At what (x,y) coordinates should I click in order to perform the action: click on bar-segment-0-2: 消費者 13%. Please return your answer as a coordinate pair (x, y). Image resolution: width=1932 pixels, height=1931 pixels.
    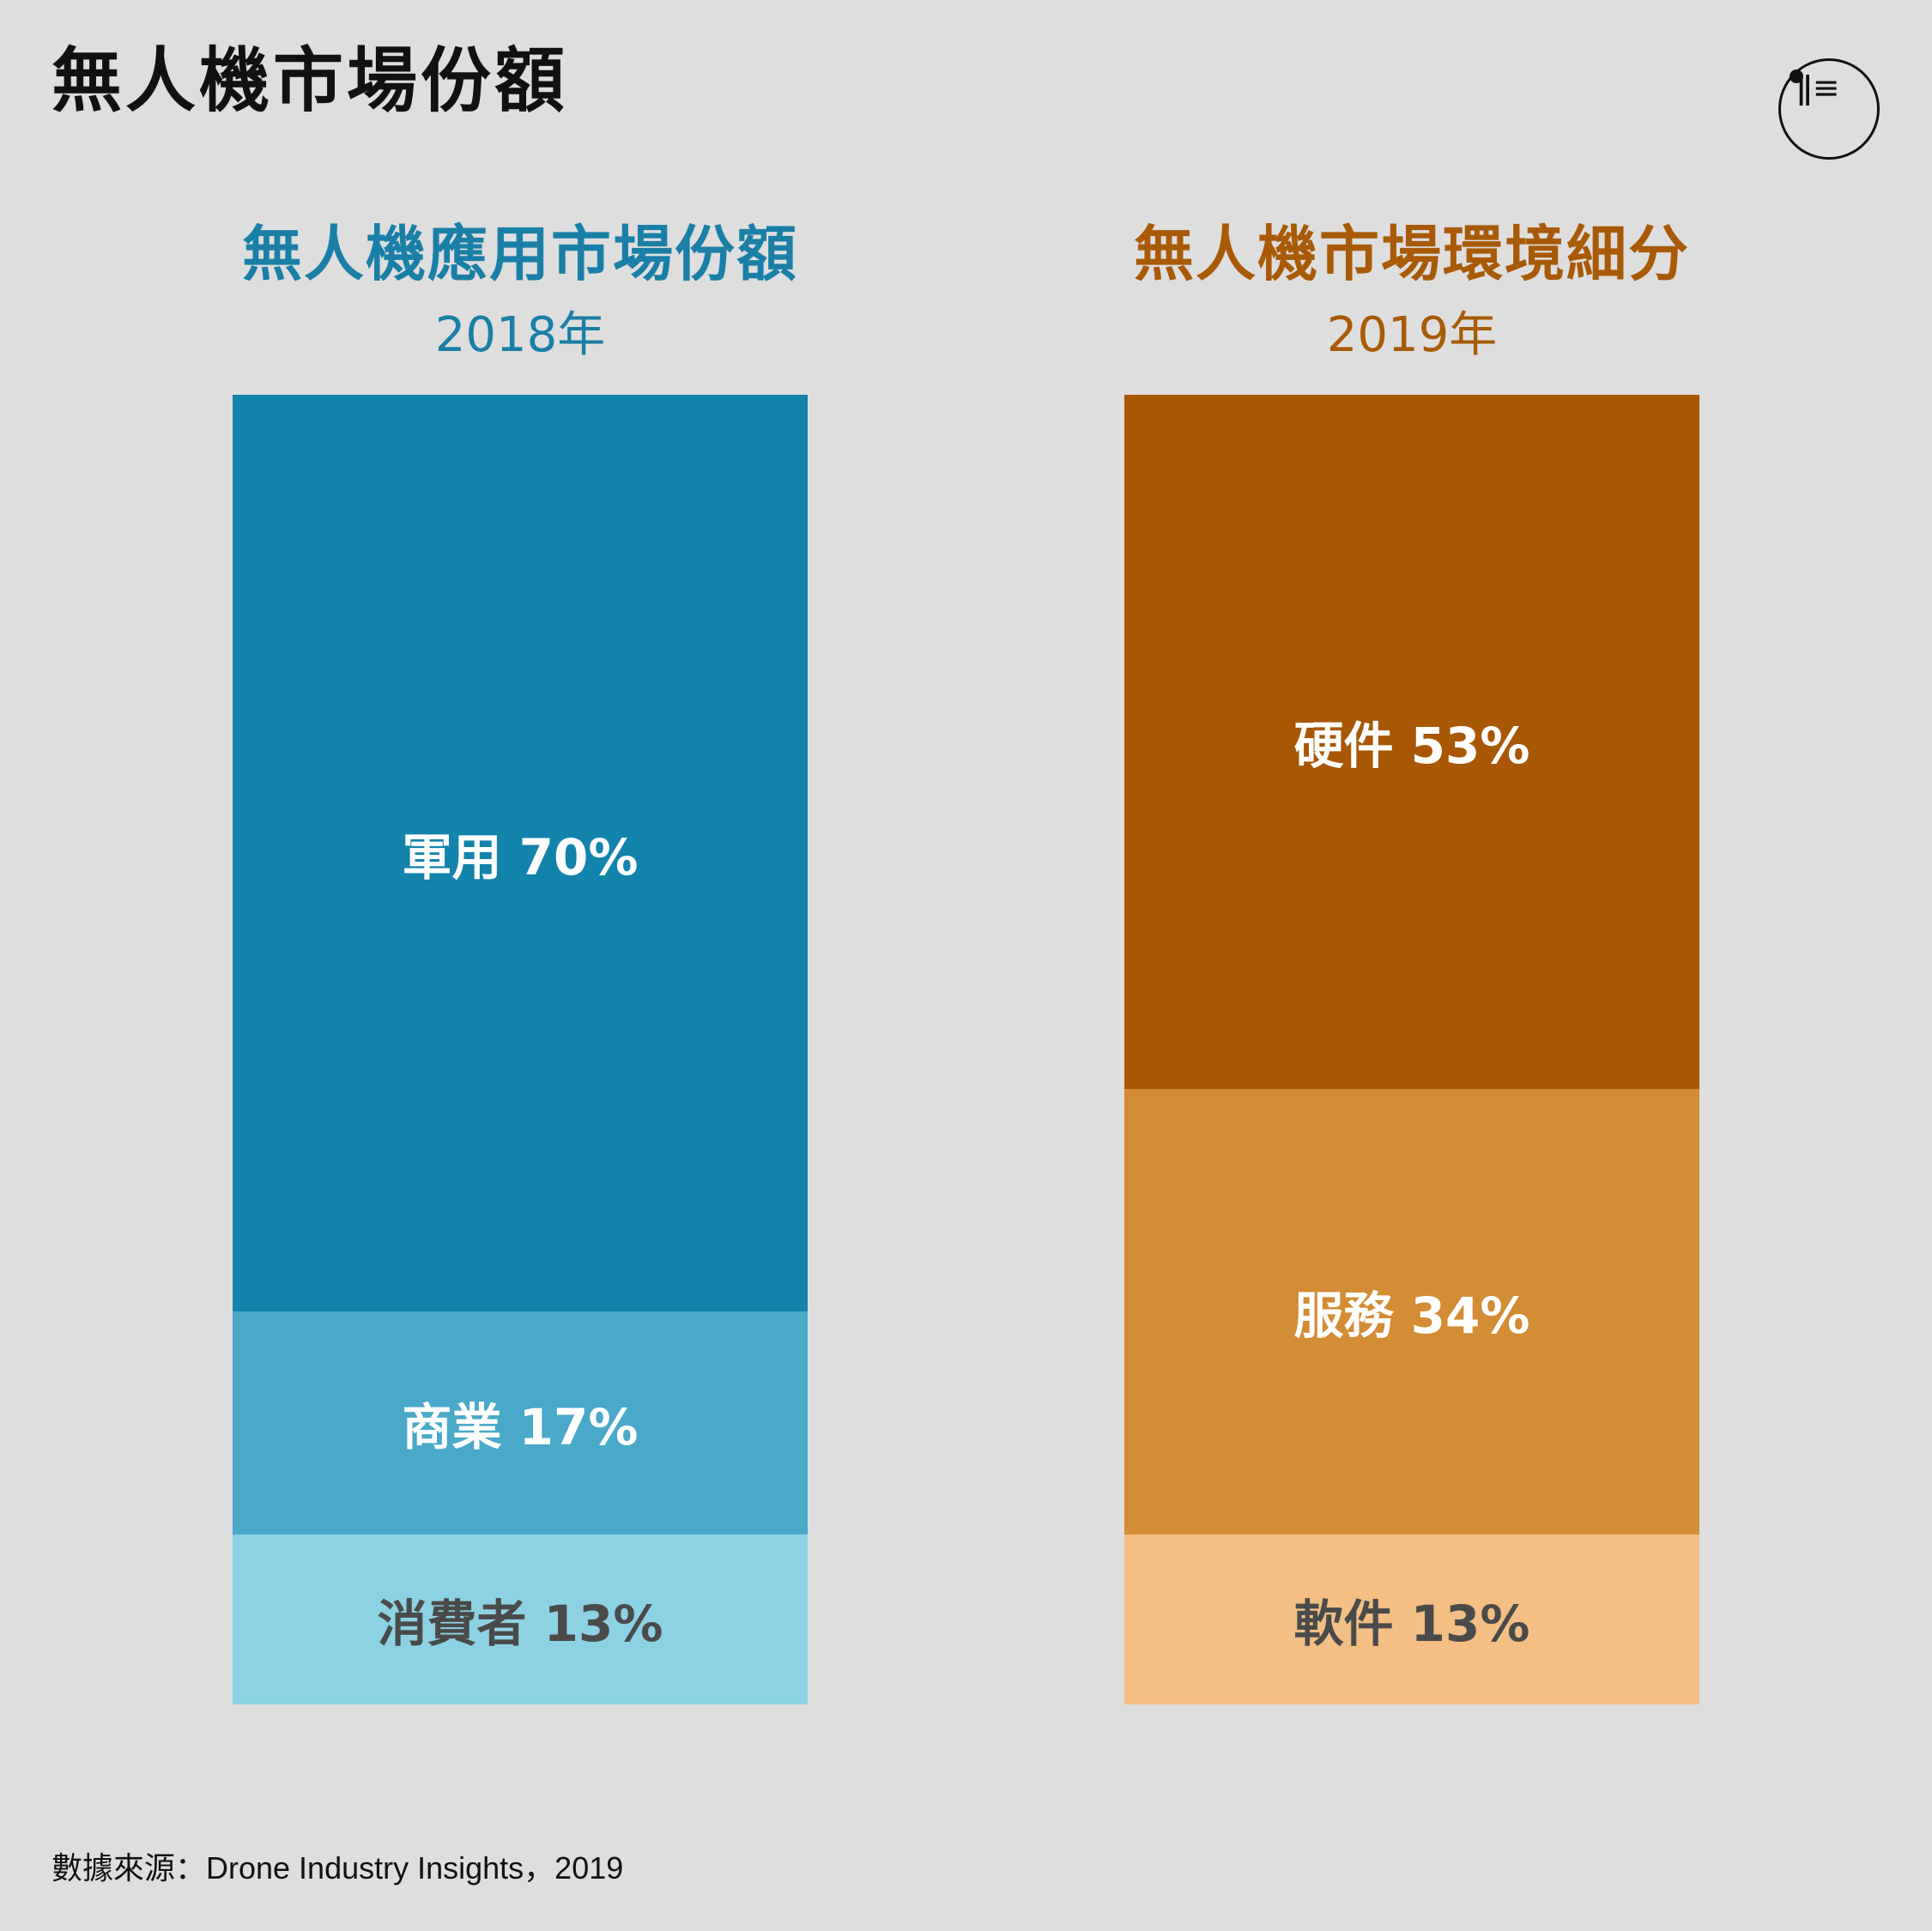
    Looking at the image, I should click on (521, 1619).